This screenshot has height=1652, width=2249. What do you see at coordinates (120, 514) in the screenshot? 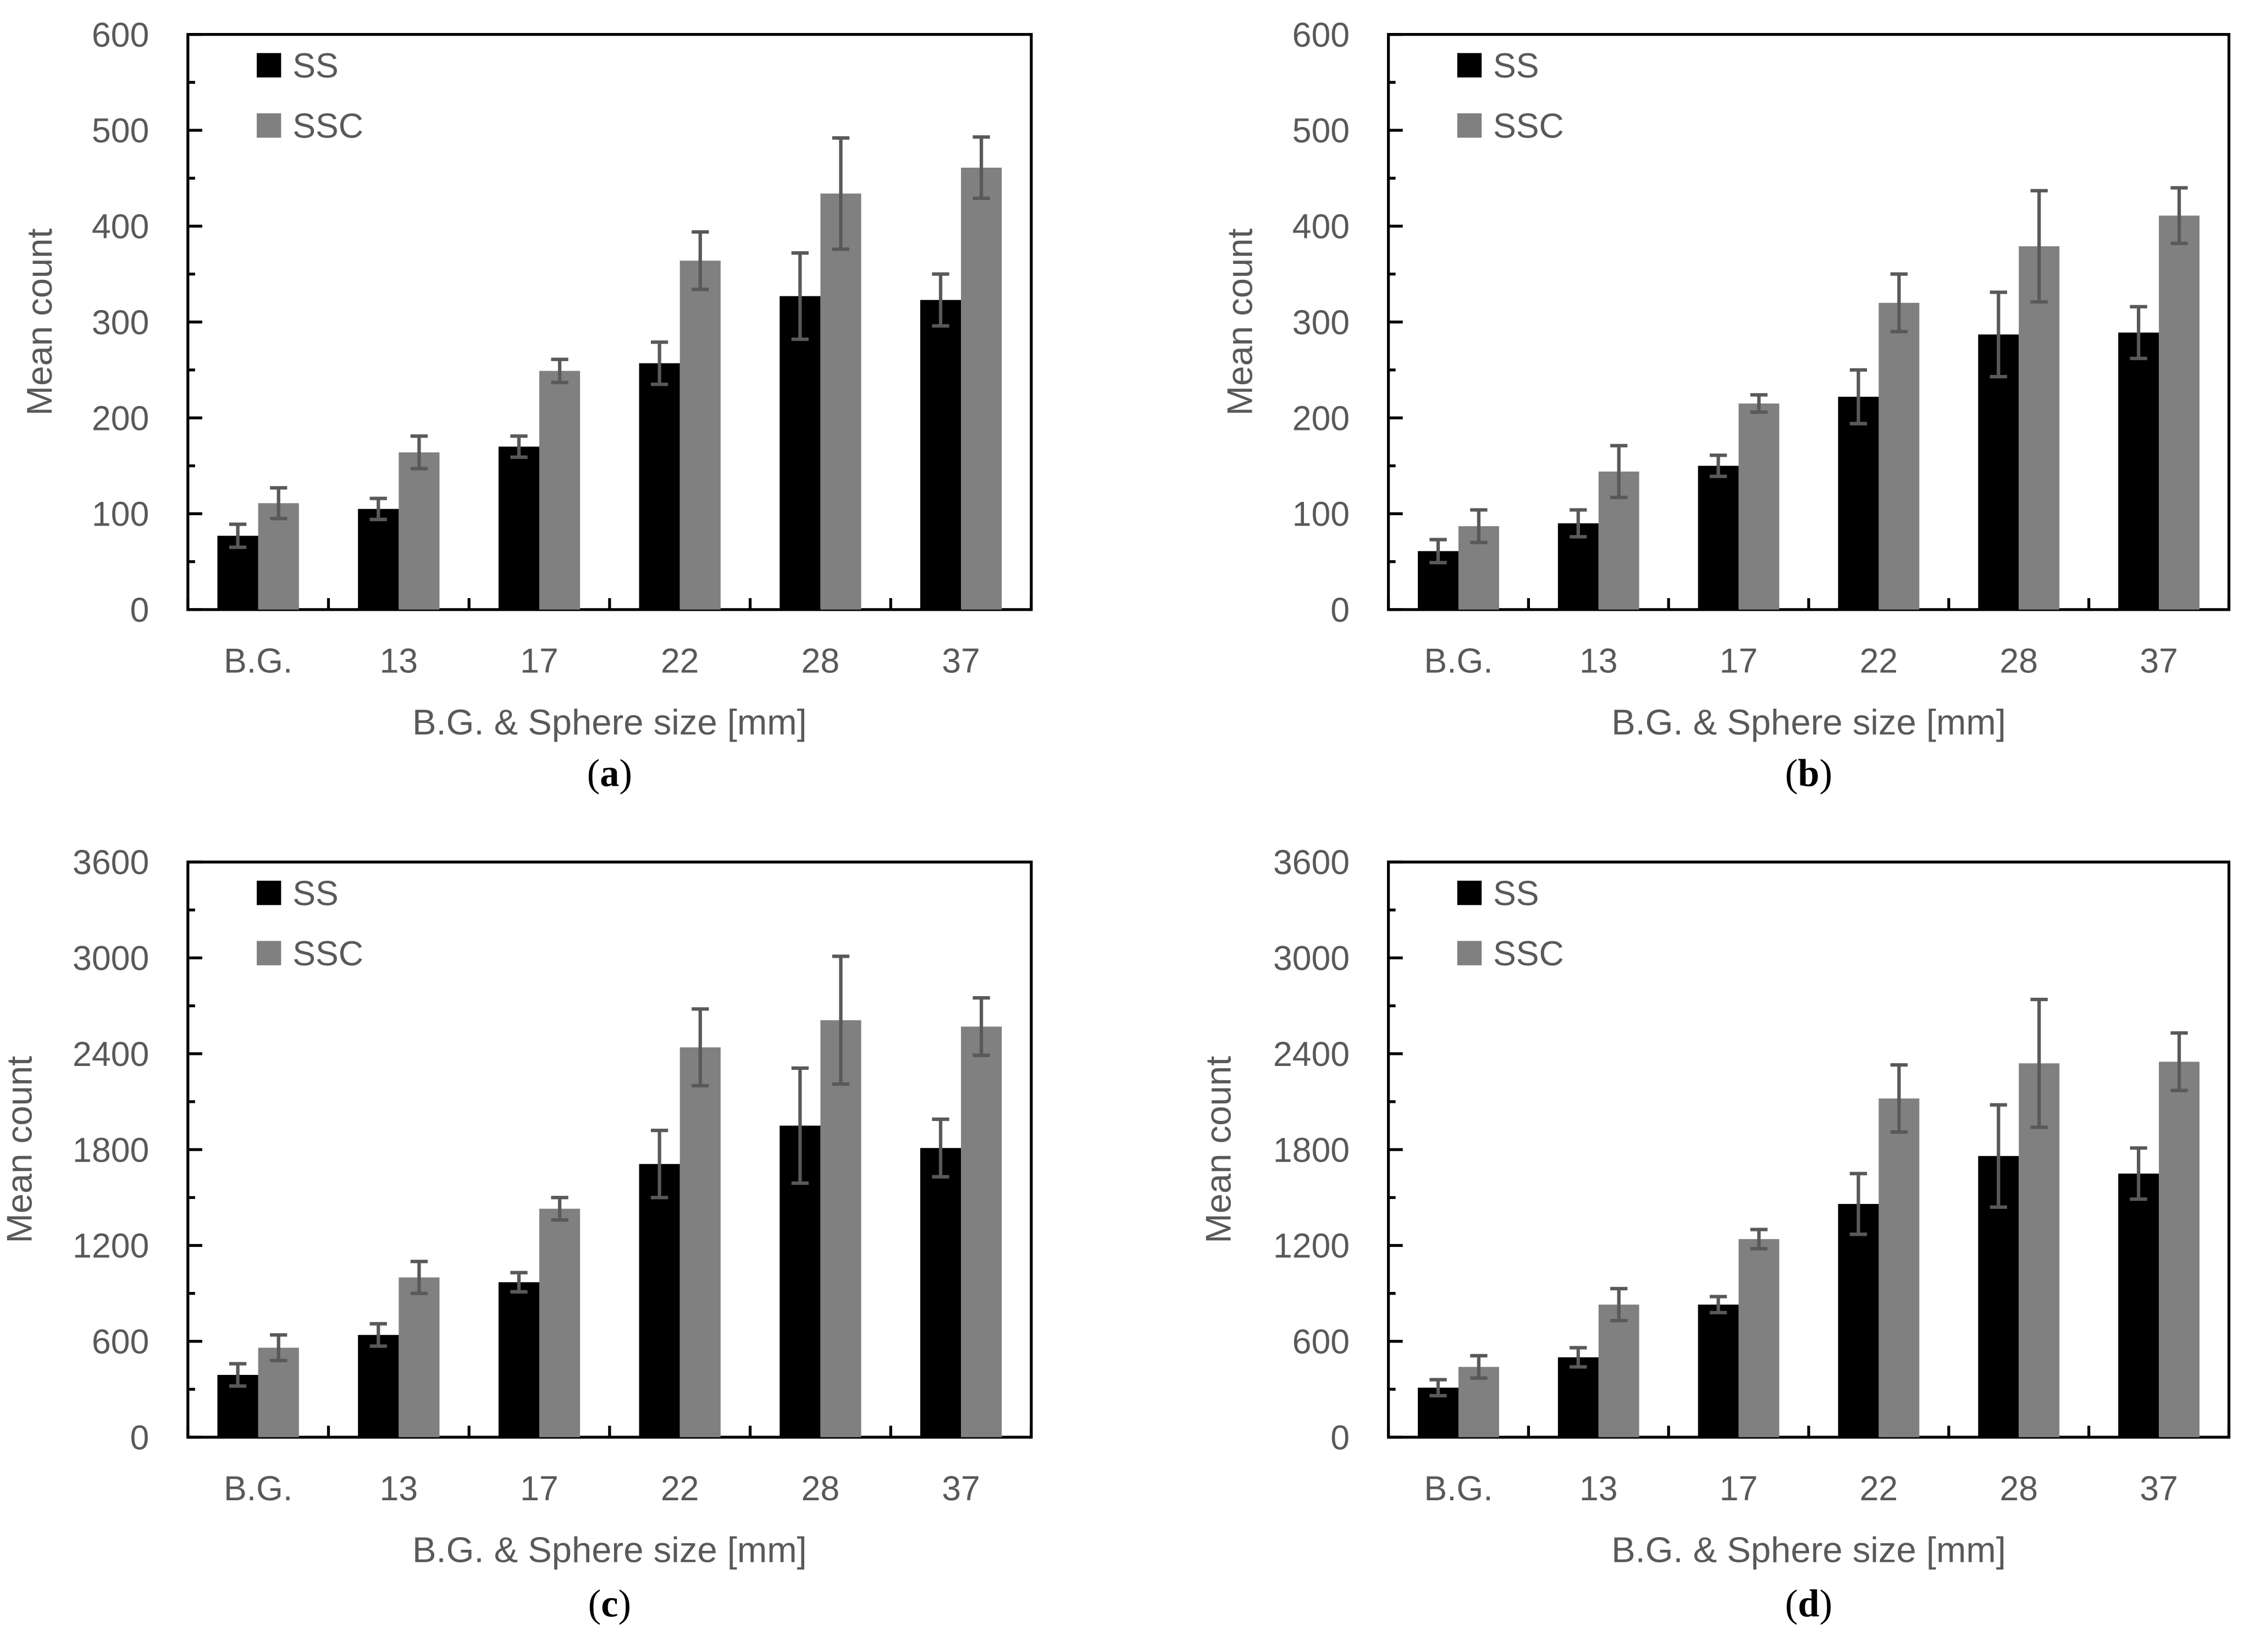
I see `y-tick-label: 100` at bounding box center [120, 514].